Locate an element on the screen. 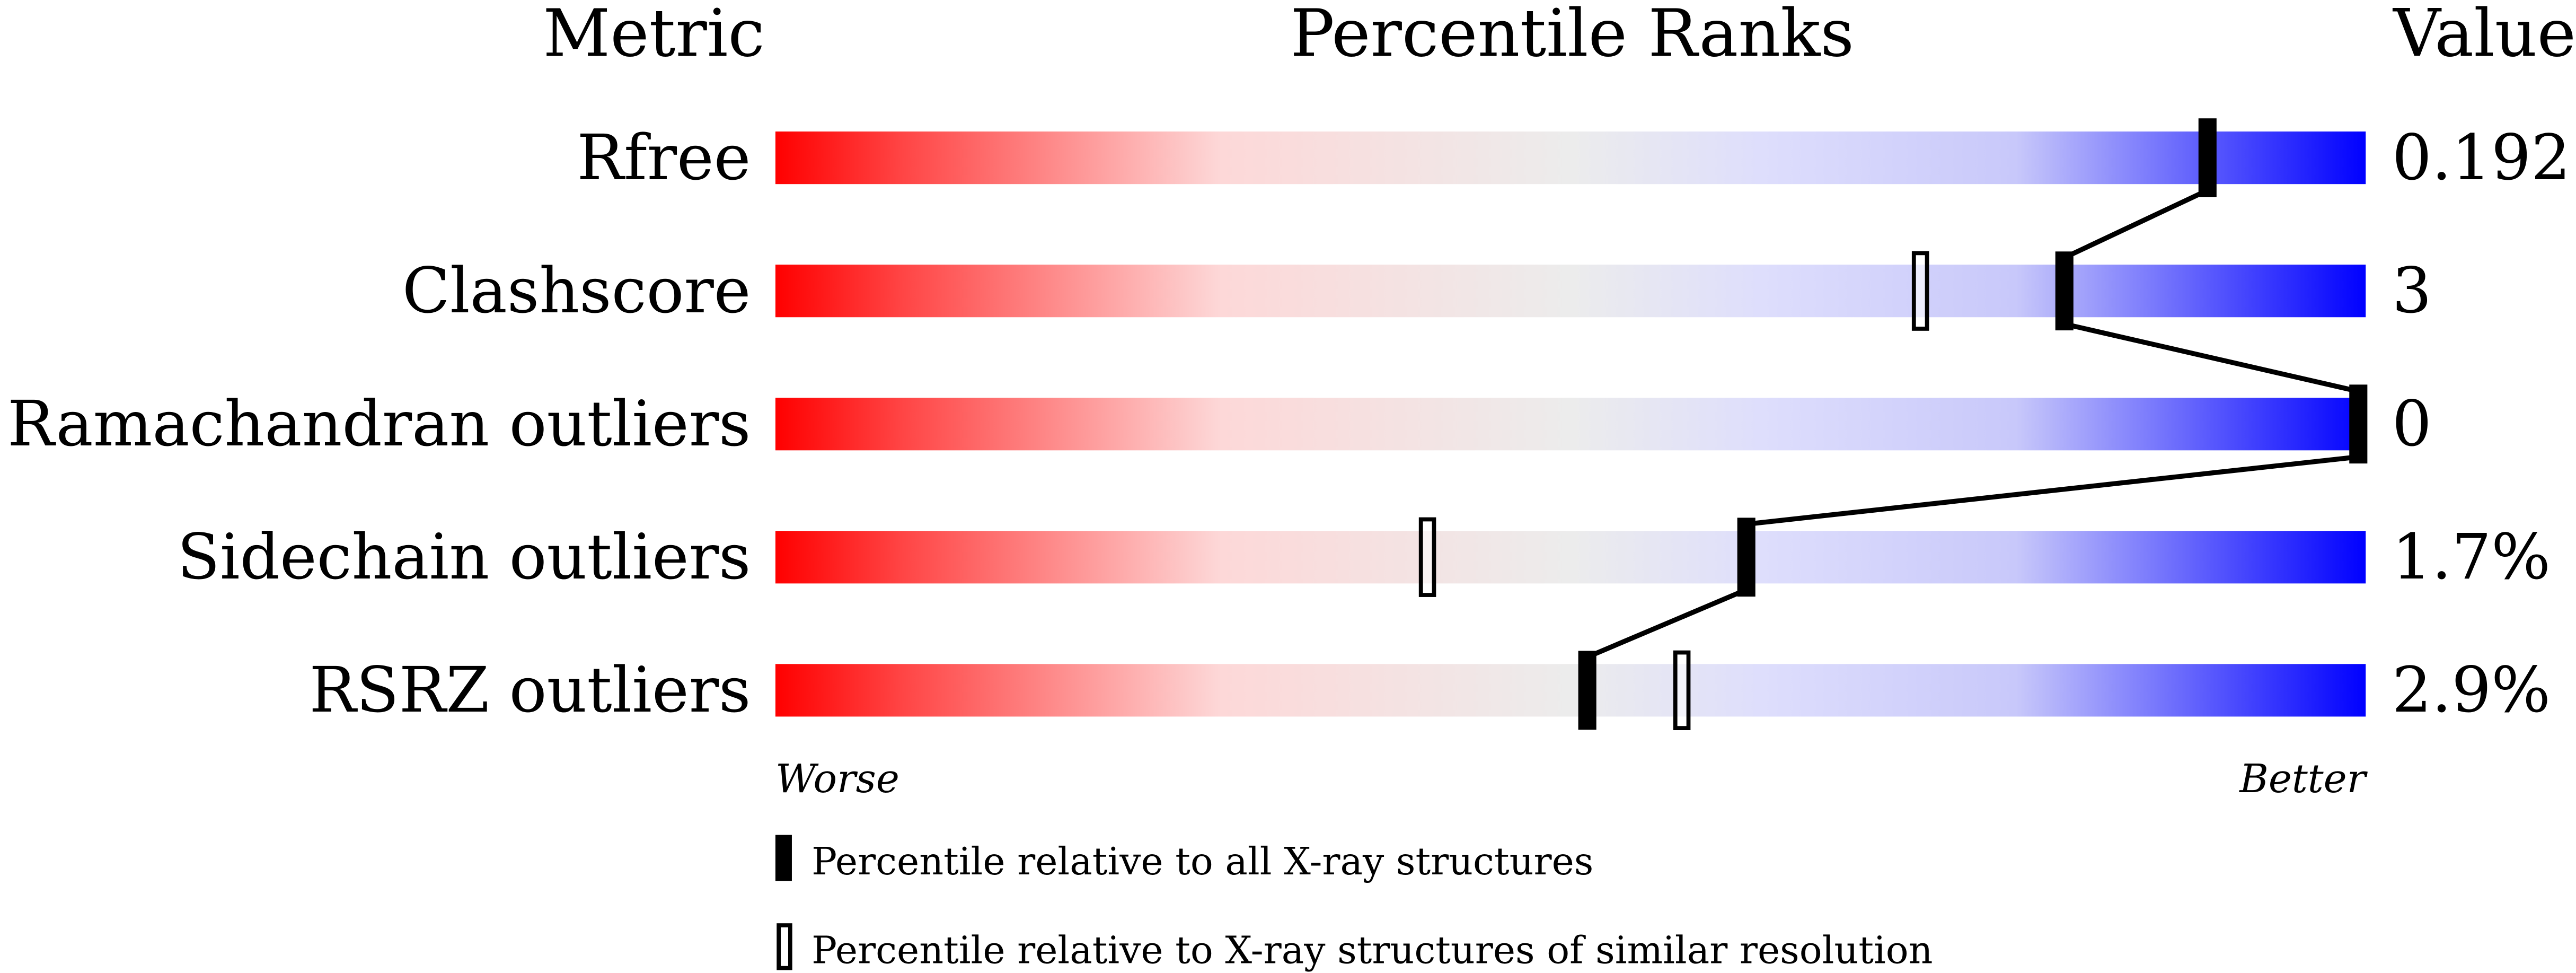 This screenshot has width=2576, height=973. axis-worse-label: Worse is located at coordinates (837, 779).